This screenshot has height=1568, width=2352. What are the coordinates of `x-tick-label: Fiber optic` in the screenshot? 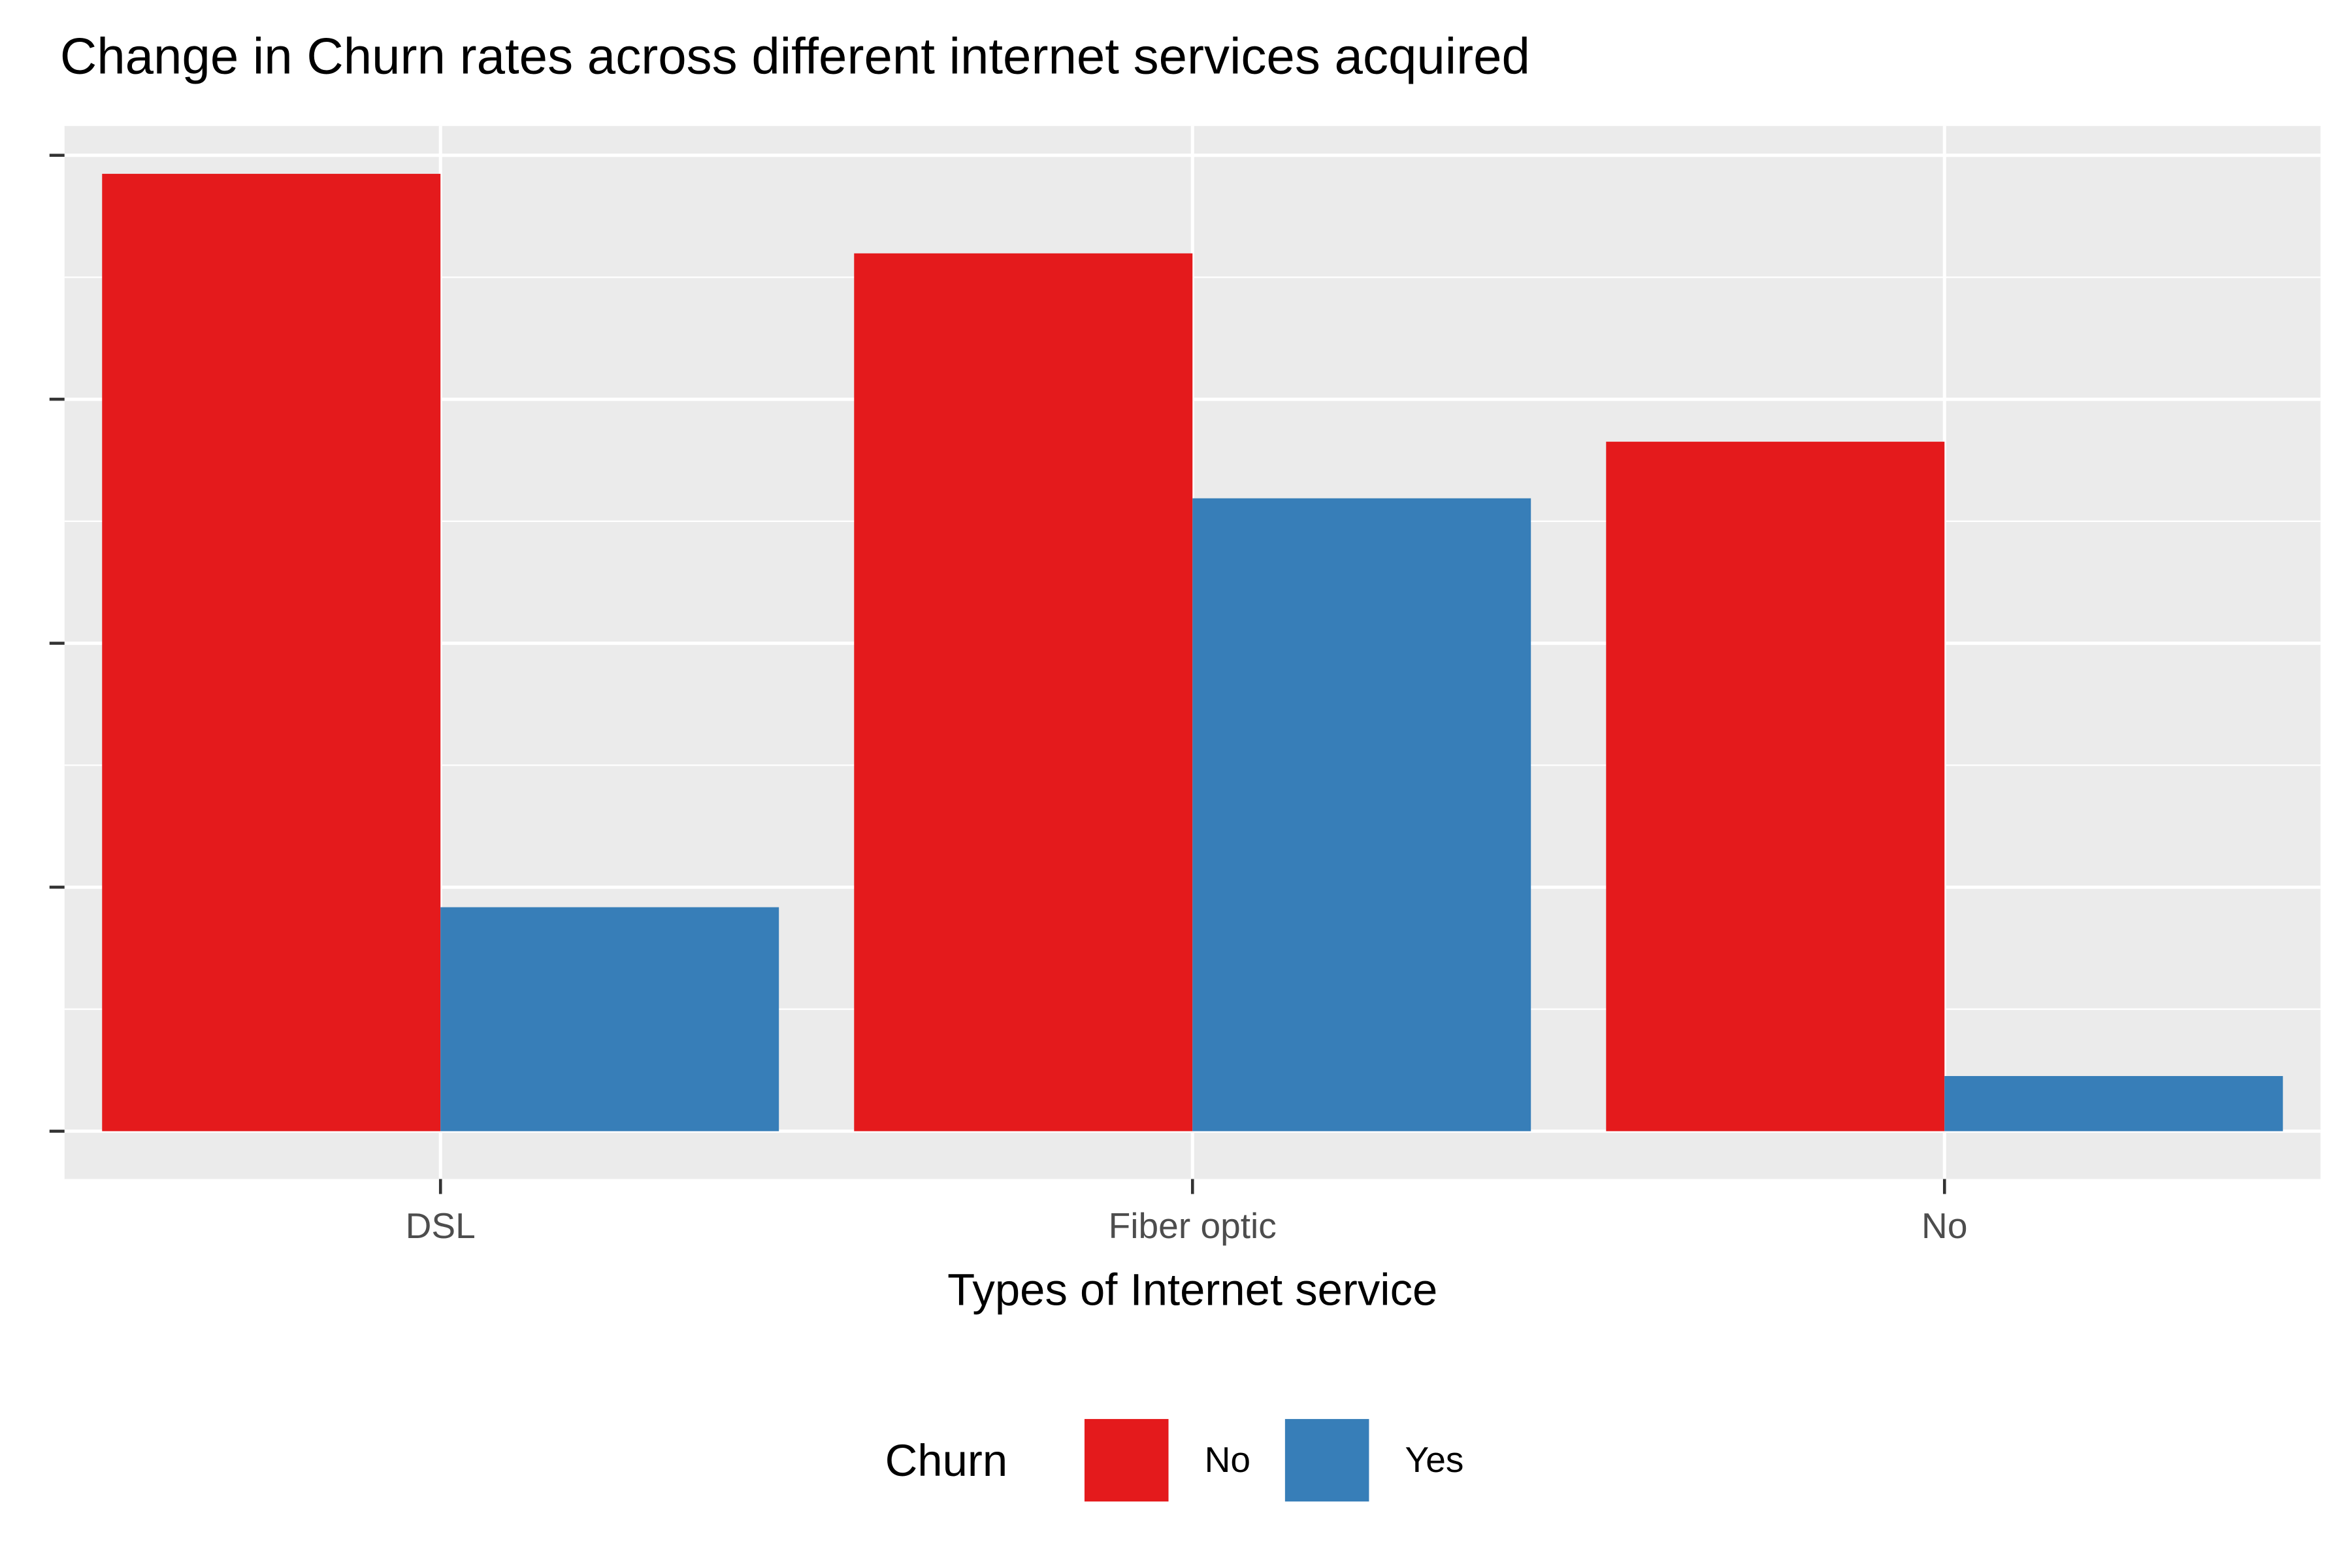 It's located at (1193, 1225).